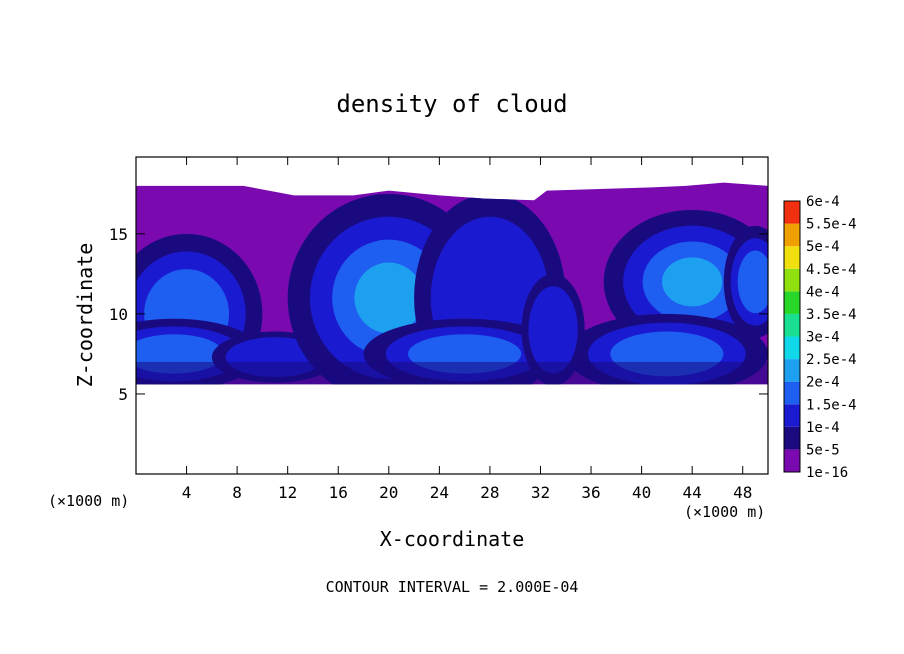 The width and height of the screenshot is (904, 654). Describe the element at coordinates (452, 539) in the screenshot. I see `x-axis-label: X-coordinate` at that location.